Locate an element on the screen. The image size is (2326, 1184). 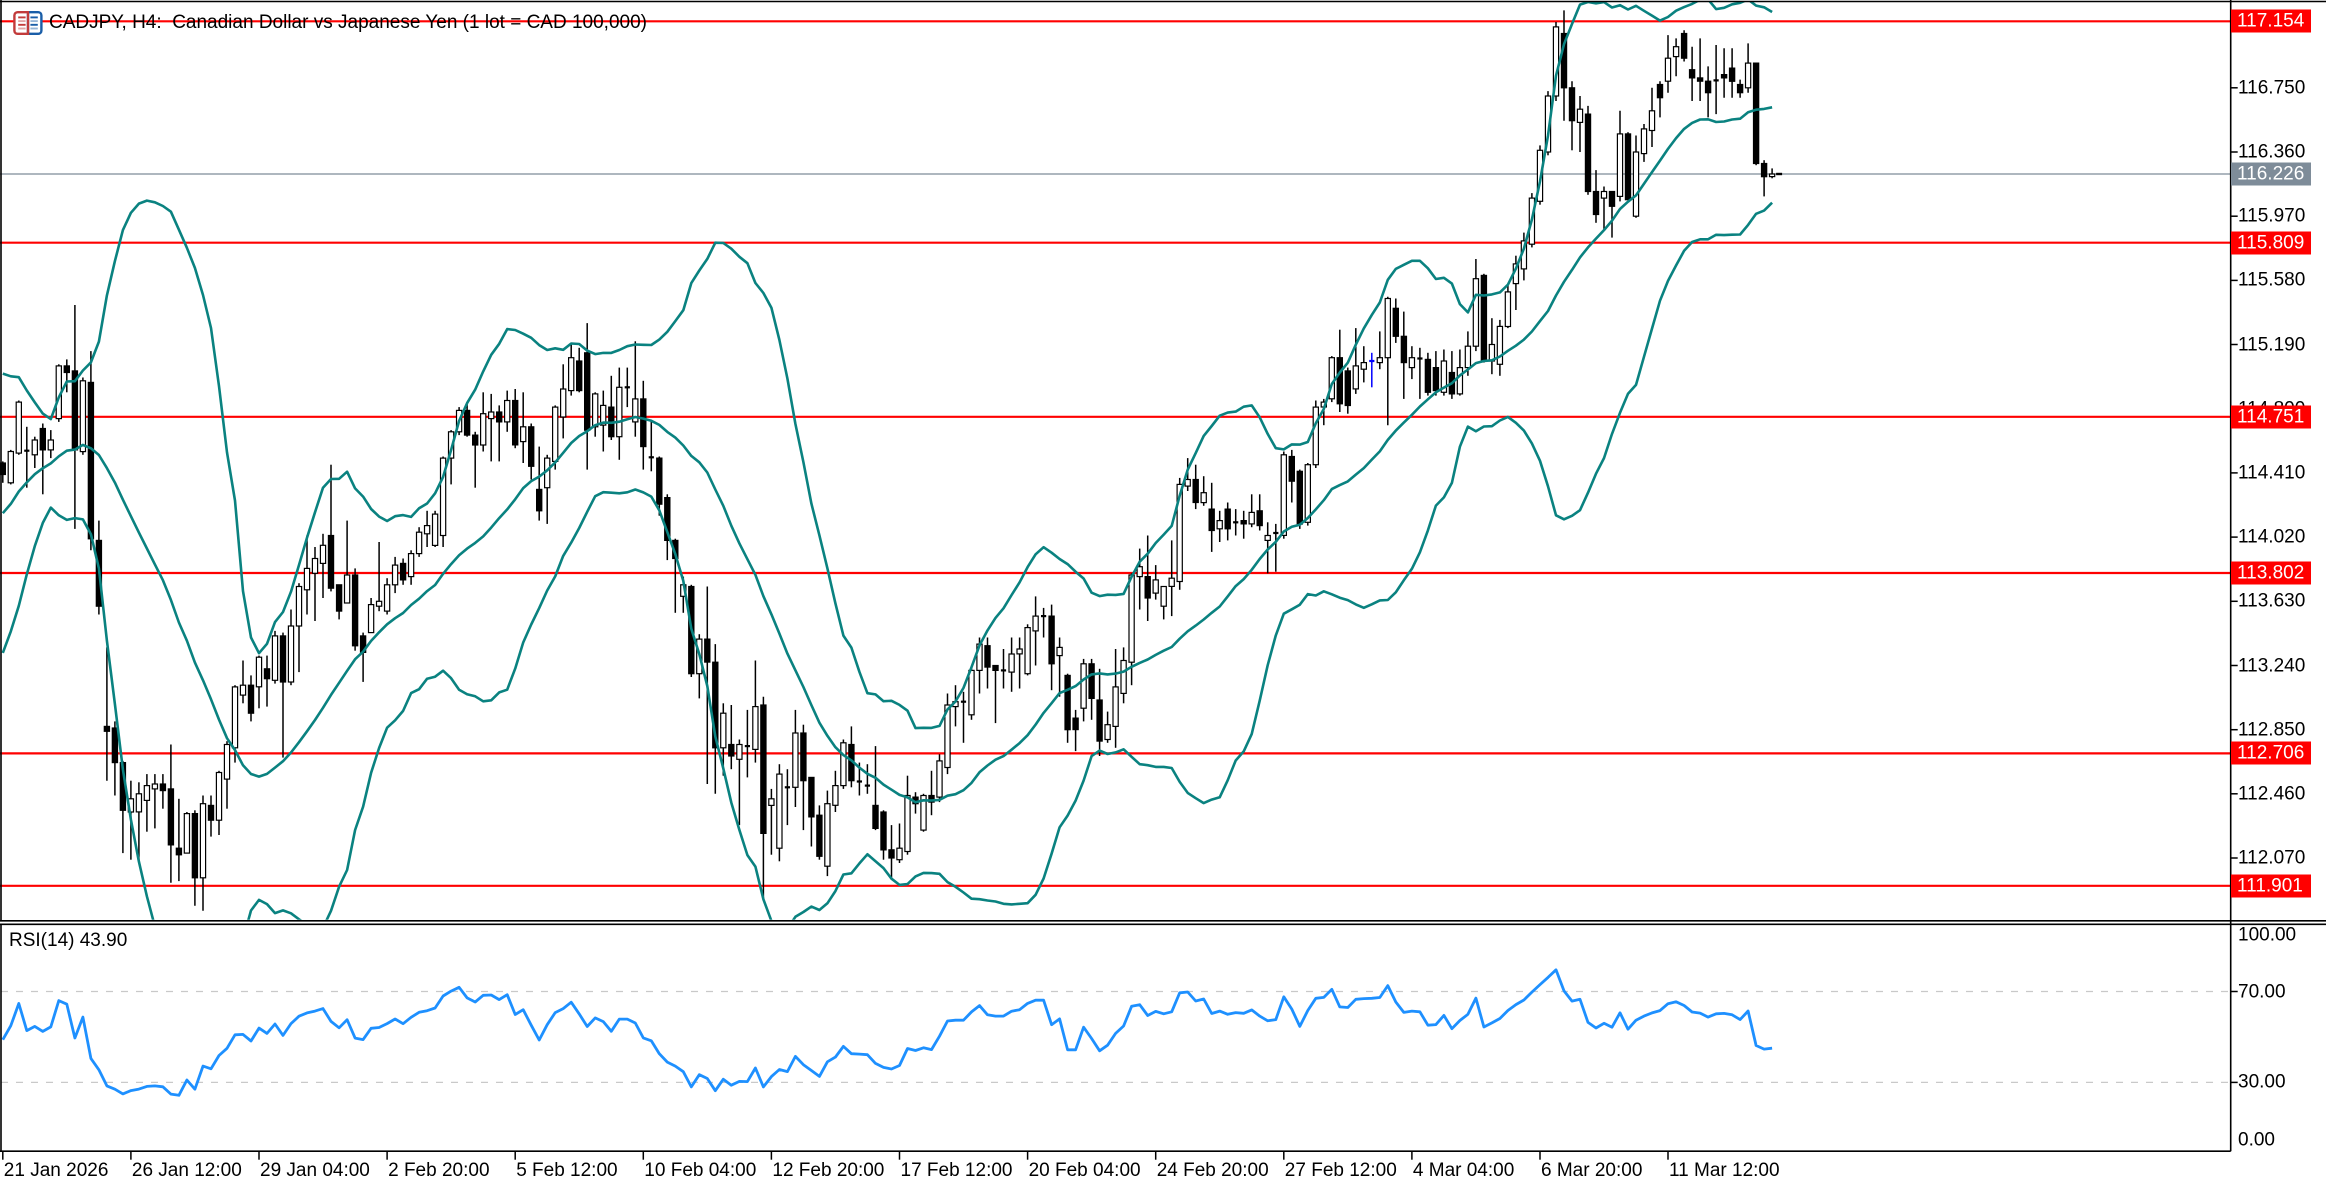
level-price-badge: 111.901 is located at coordinates (2271, 886).